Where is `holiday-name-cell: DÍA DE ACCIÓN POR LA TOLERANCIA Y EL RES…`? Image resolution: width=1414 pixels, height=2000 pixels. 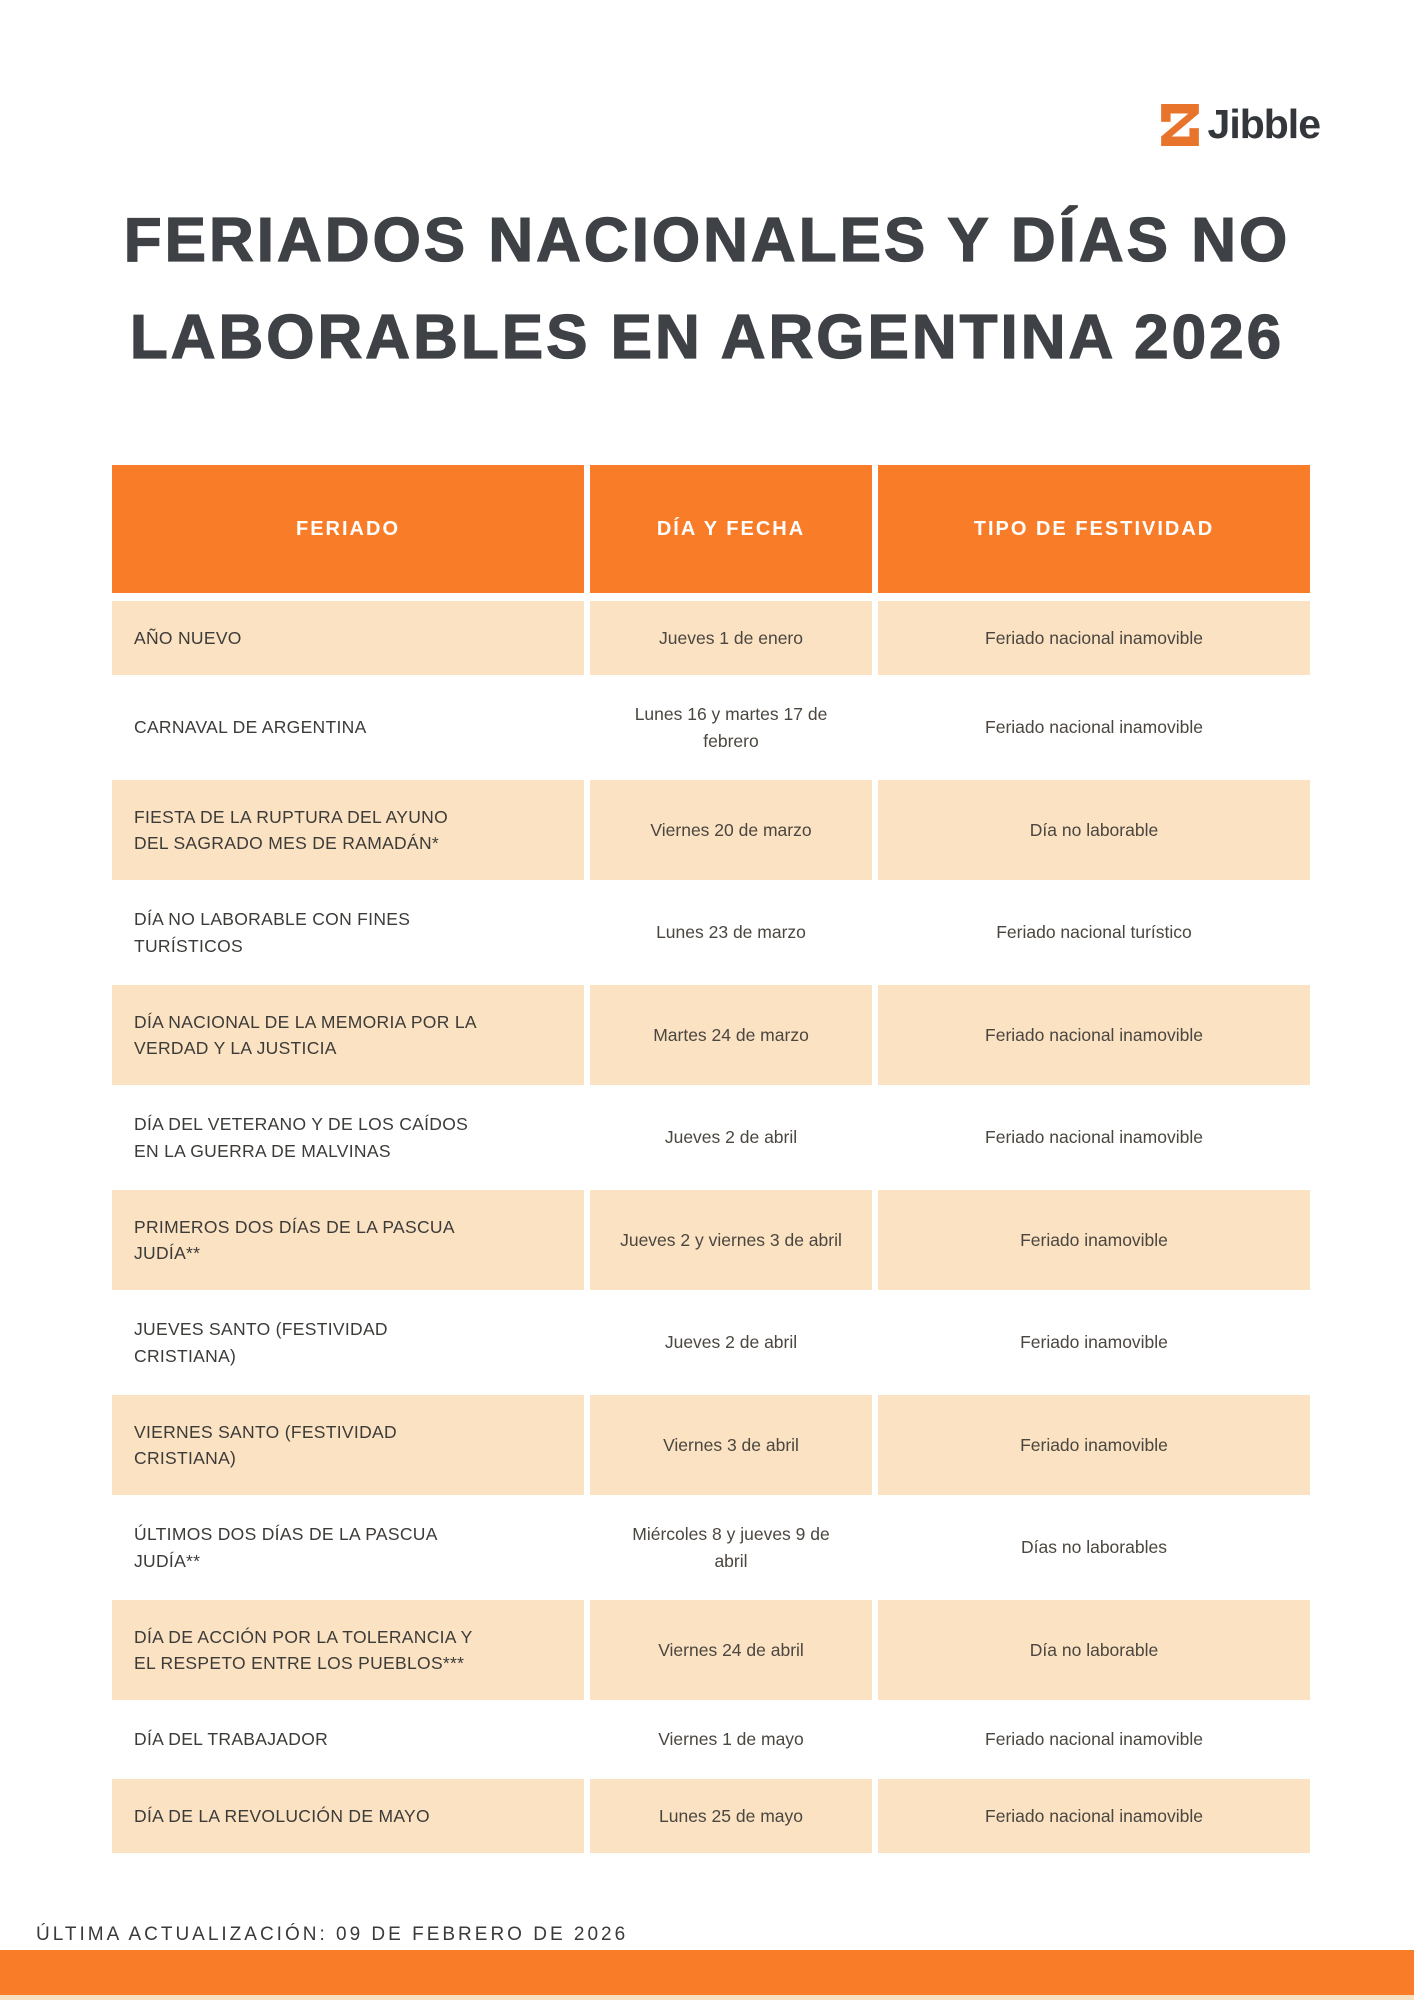
holiday-name-cell: DÍA DE ACCIÓN POR LA TOLERANCIA Y EL RES… is located at coordinates (348, 1650).